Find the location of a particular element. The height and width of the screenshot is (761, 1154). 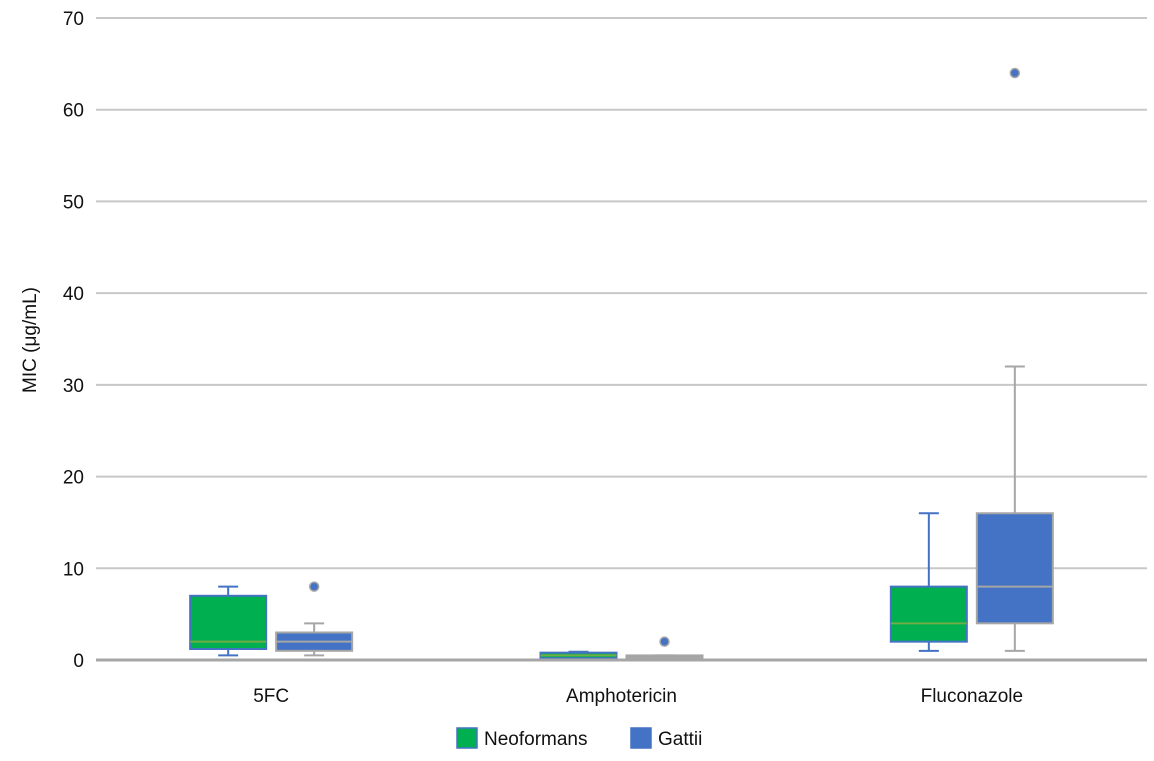

legend: Neoformans Gattii is located at coordinates (579, 738).